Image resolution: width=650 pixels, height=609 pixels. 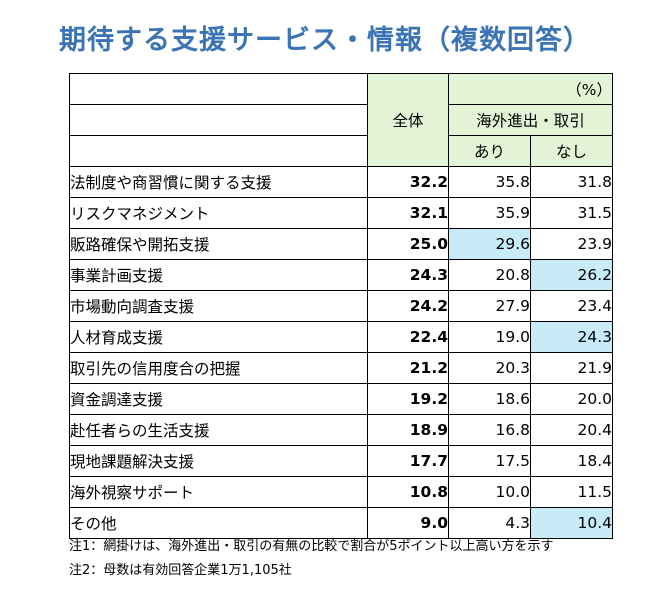 What do you see at coordinates (408, 182) in the screenshot?
I see `row-total: 32.2` at bounding box center [408, 182].